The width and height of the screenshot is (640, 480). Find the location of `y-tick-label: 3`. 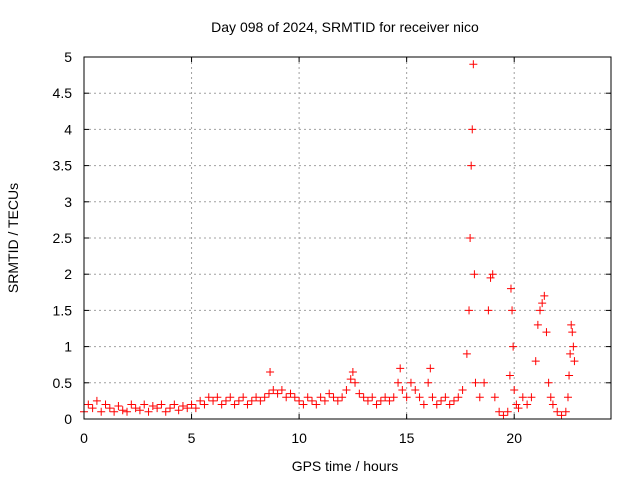

y-tick-label: 3 is located at coordinates (68, 202).